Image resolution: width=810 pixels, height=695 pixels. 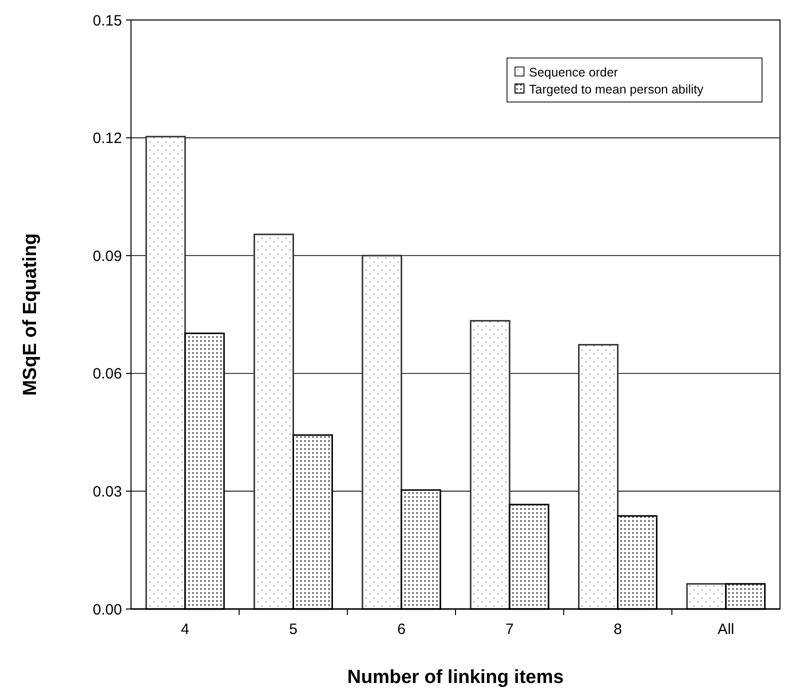 I want to click on x-tick-label: 4, so click(x=185, y=629).